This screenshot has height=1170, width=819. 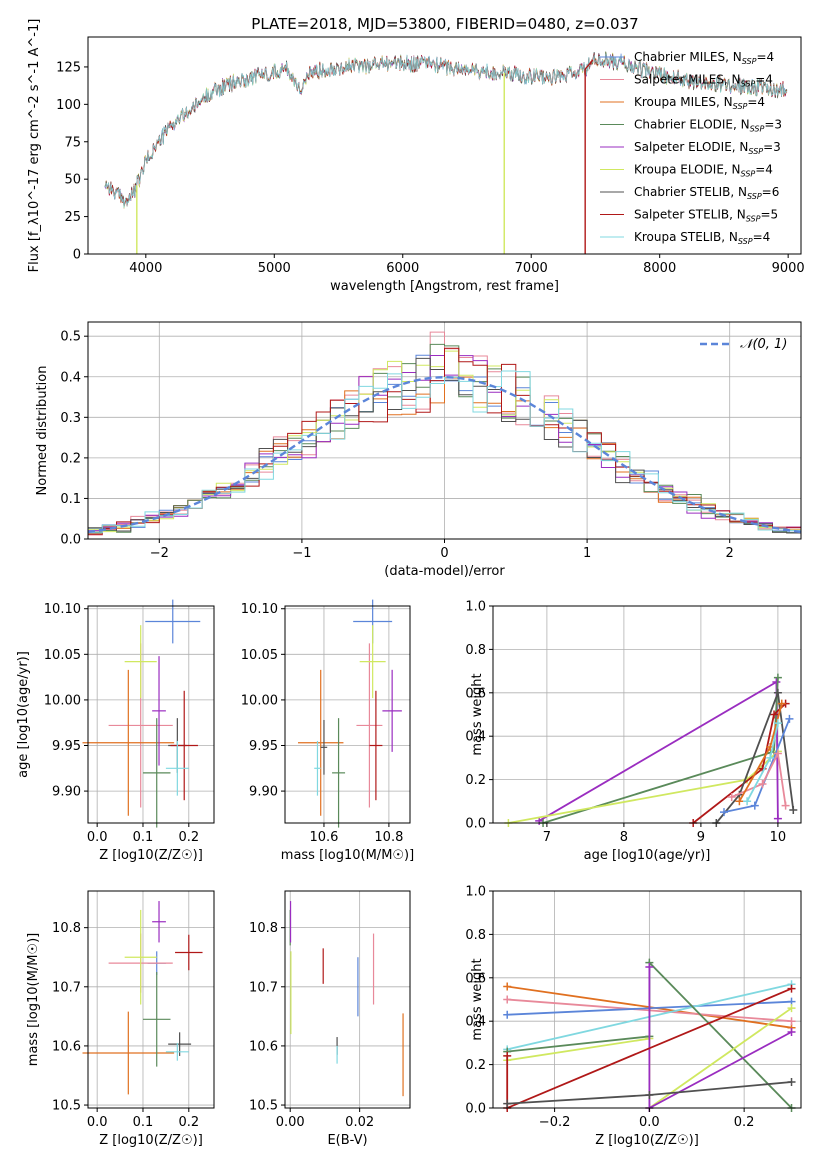 What do you see at coordinates (33, 999) in the screenshot?
I see `y-axis-label: mass [log10(M/M☉)]` at bounding box center [33, 999].